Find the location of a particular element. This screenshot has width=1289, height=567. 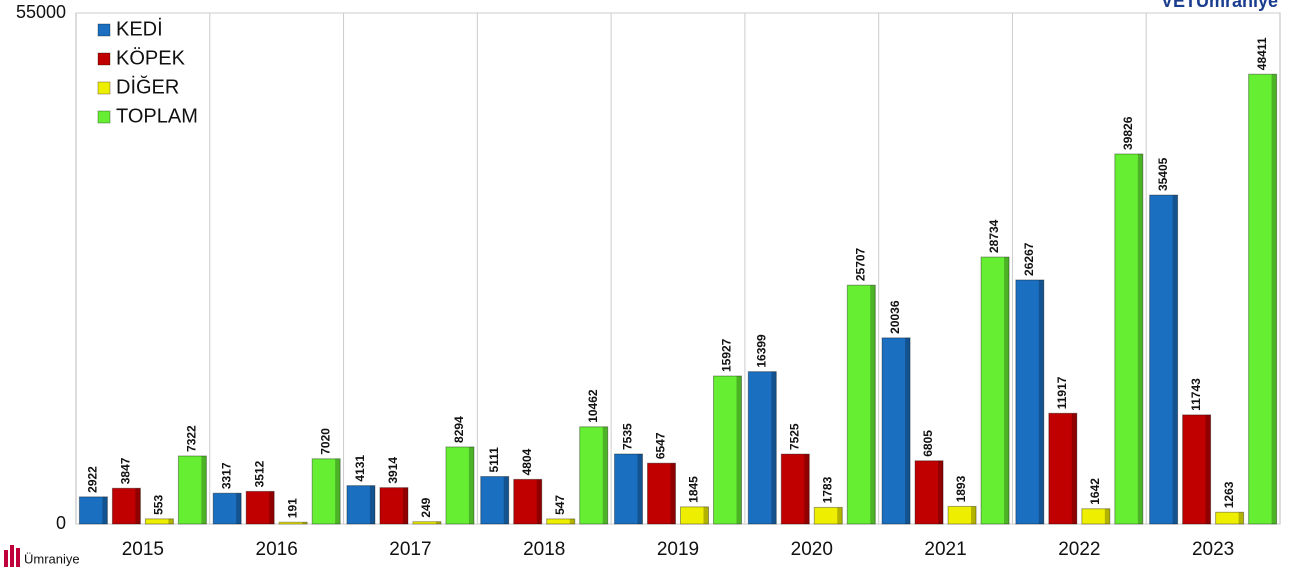

x-tick-label: 2019 is located at coordinates (678, 549).